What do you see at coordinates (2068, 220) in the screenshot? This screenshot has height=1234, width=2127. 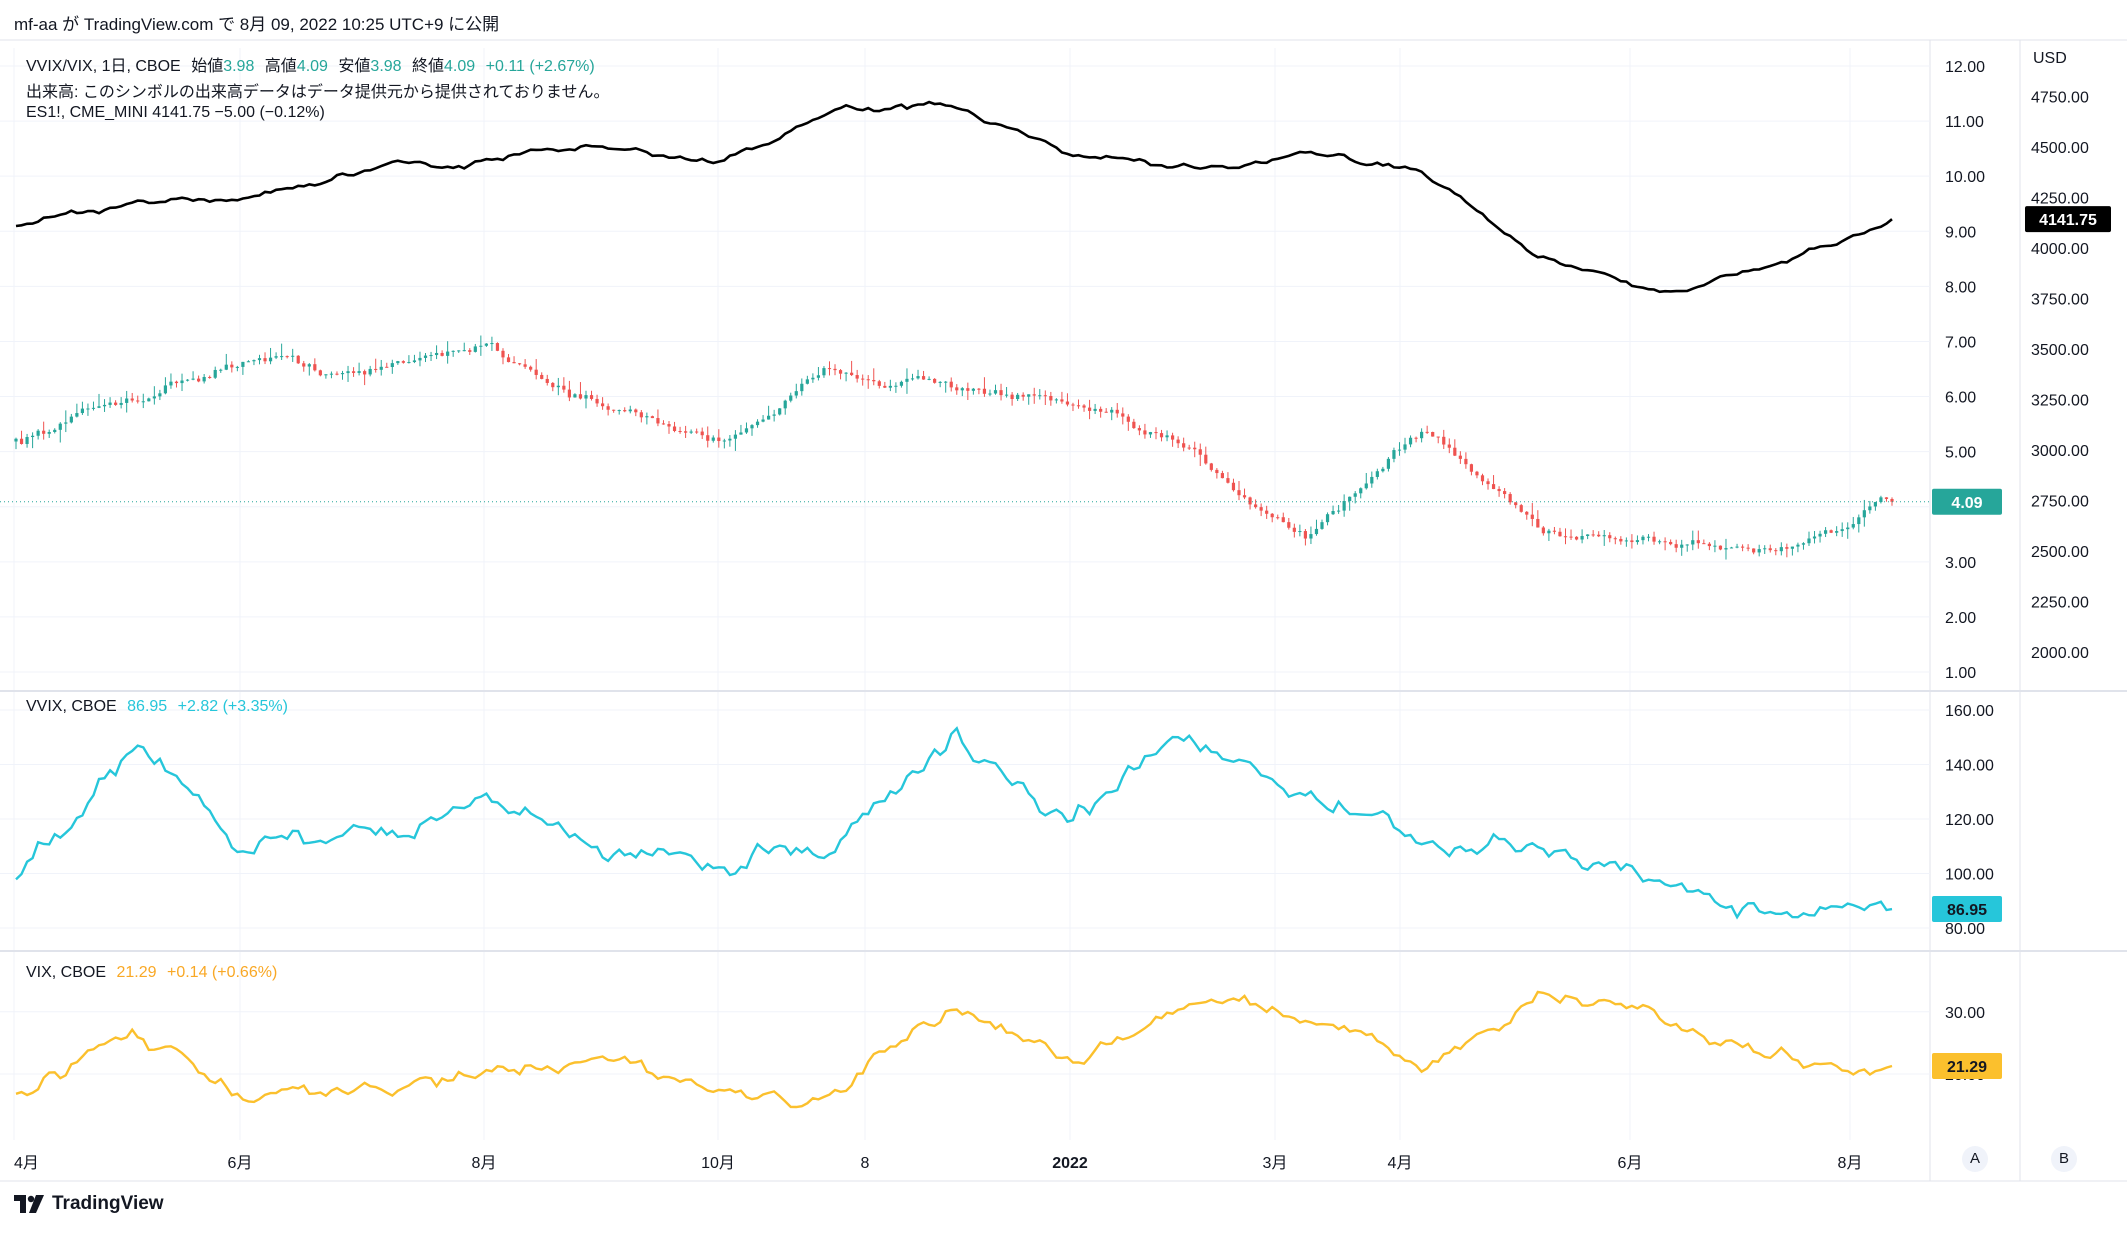 I see `es-last-label: 4141.75` at bounding box center [2068, 220].